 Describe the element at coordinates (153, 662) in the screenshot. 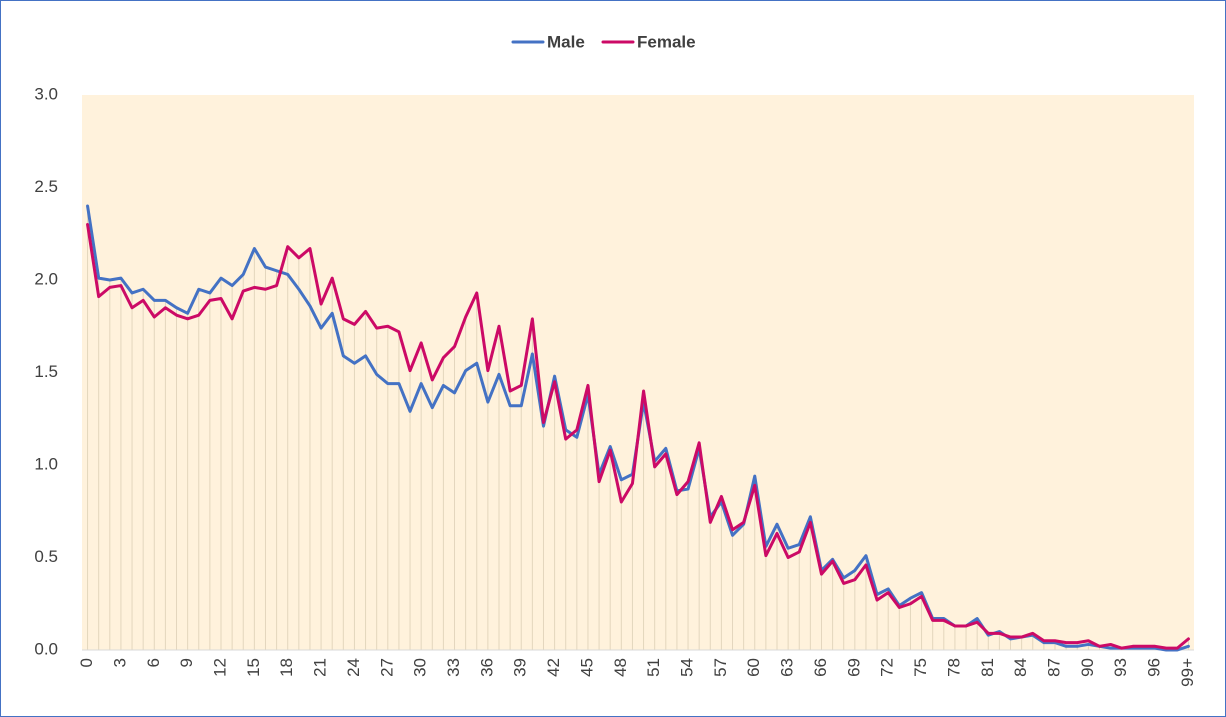

I see `x-tick-label: 6` at that location.